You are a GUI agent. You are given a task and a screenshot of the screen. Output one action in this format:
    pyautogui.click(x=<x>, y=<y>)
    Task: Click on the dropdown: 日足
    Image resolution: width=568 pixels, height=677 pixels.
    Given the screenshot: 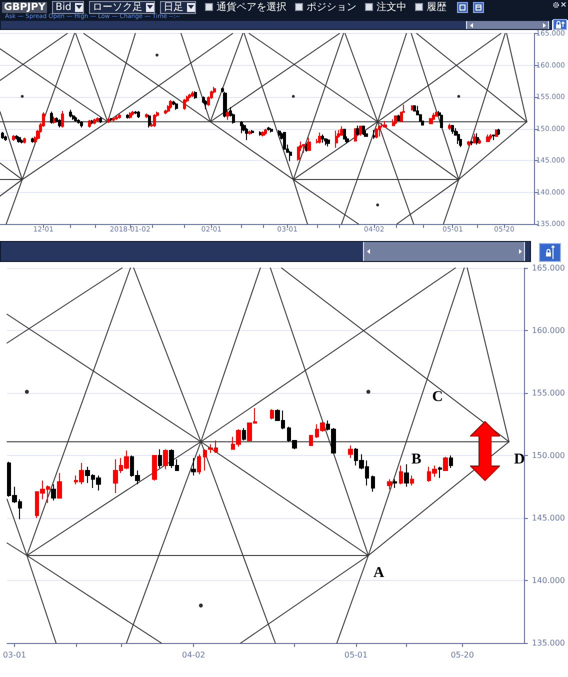 What is the action you would take?
    pyautogui.click(x=178, y=7)
    